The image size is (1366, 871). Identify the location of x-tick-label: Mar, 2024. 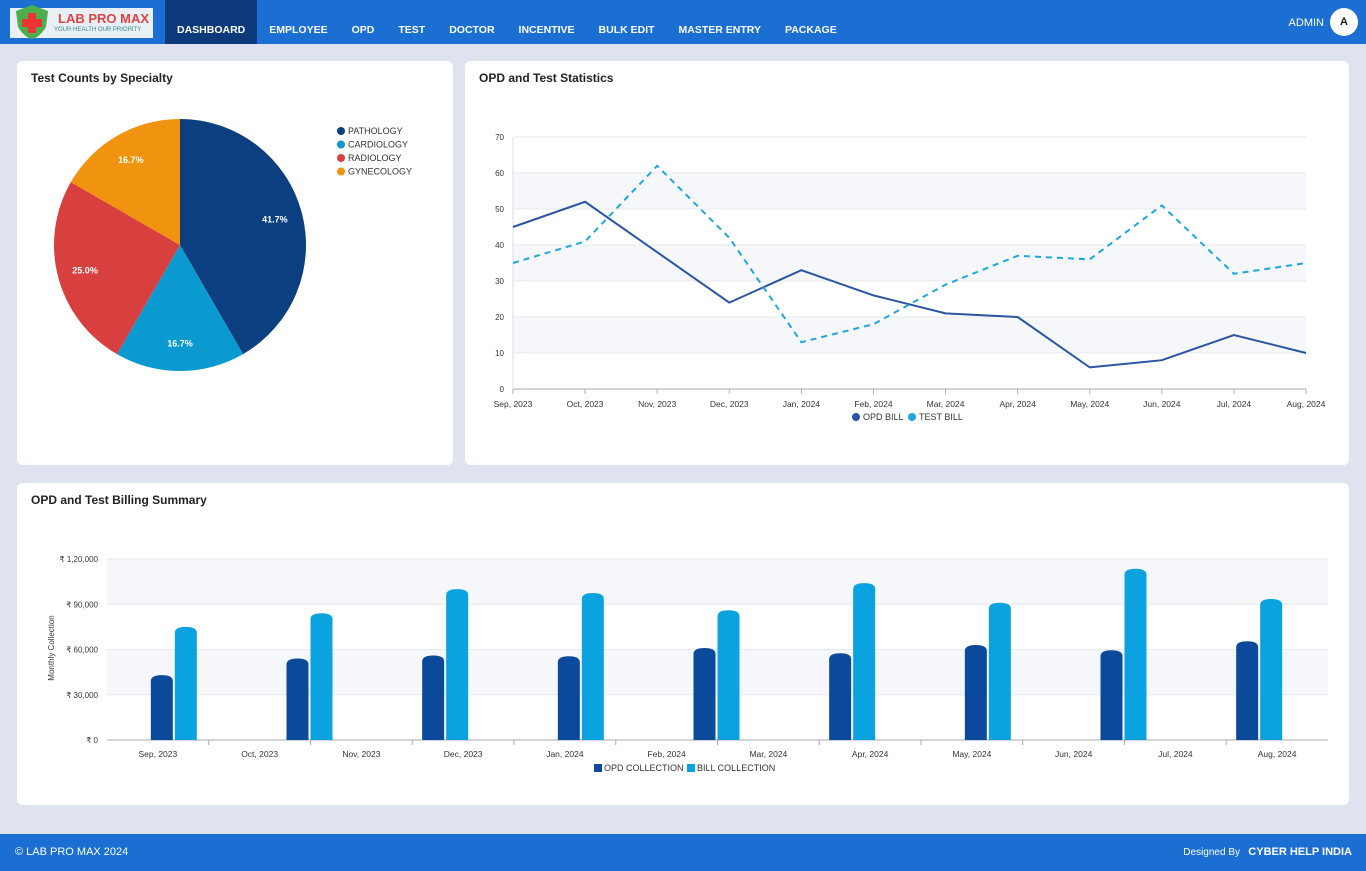
(768, 754).